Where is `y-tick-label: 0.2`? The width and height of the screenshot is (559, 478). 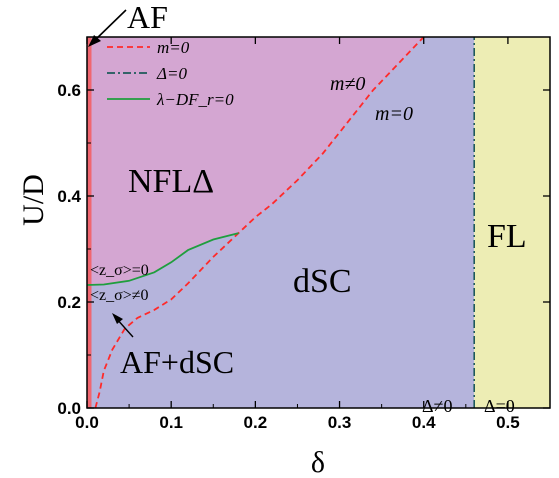 y-tick-label: 0.2 is located at coordinates (69, 302).